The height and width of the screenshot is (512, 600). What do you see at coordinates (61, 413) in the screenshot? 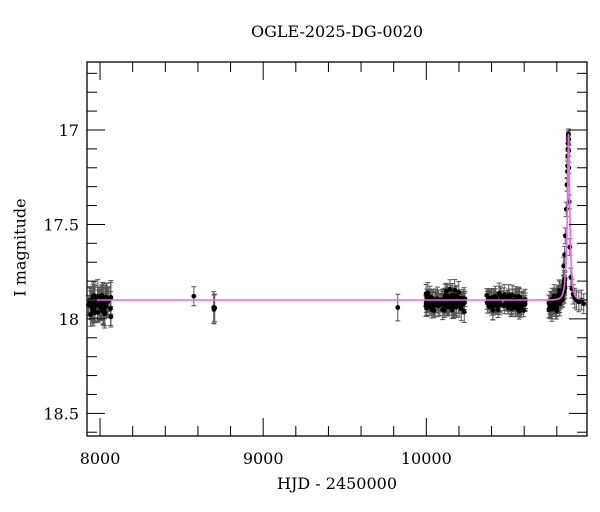
I see `svg-text: 18.5` at bounding box center [61, 413].